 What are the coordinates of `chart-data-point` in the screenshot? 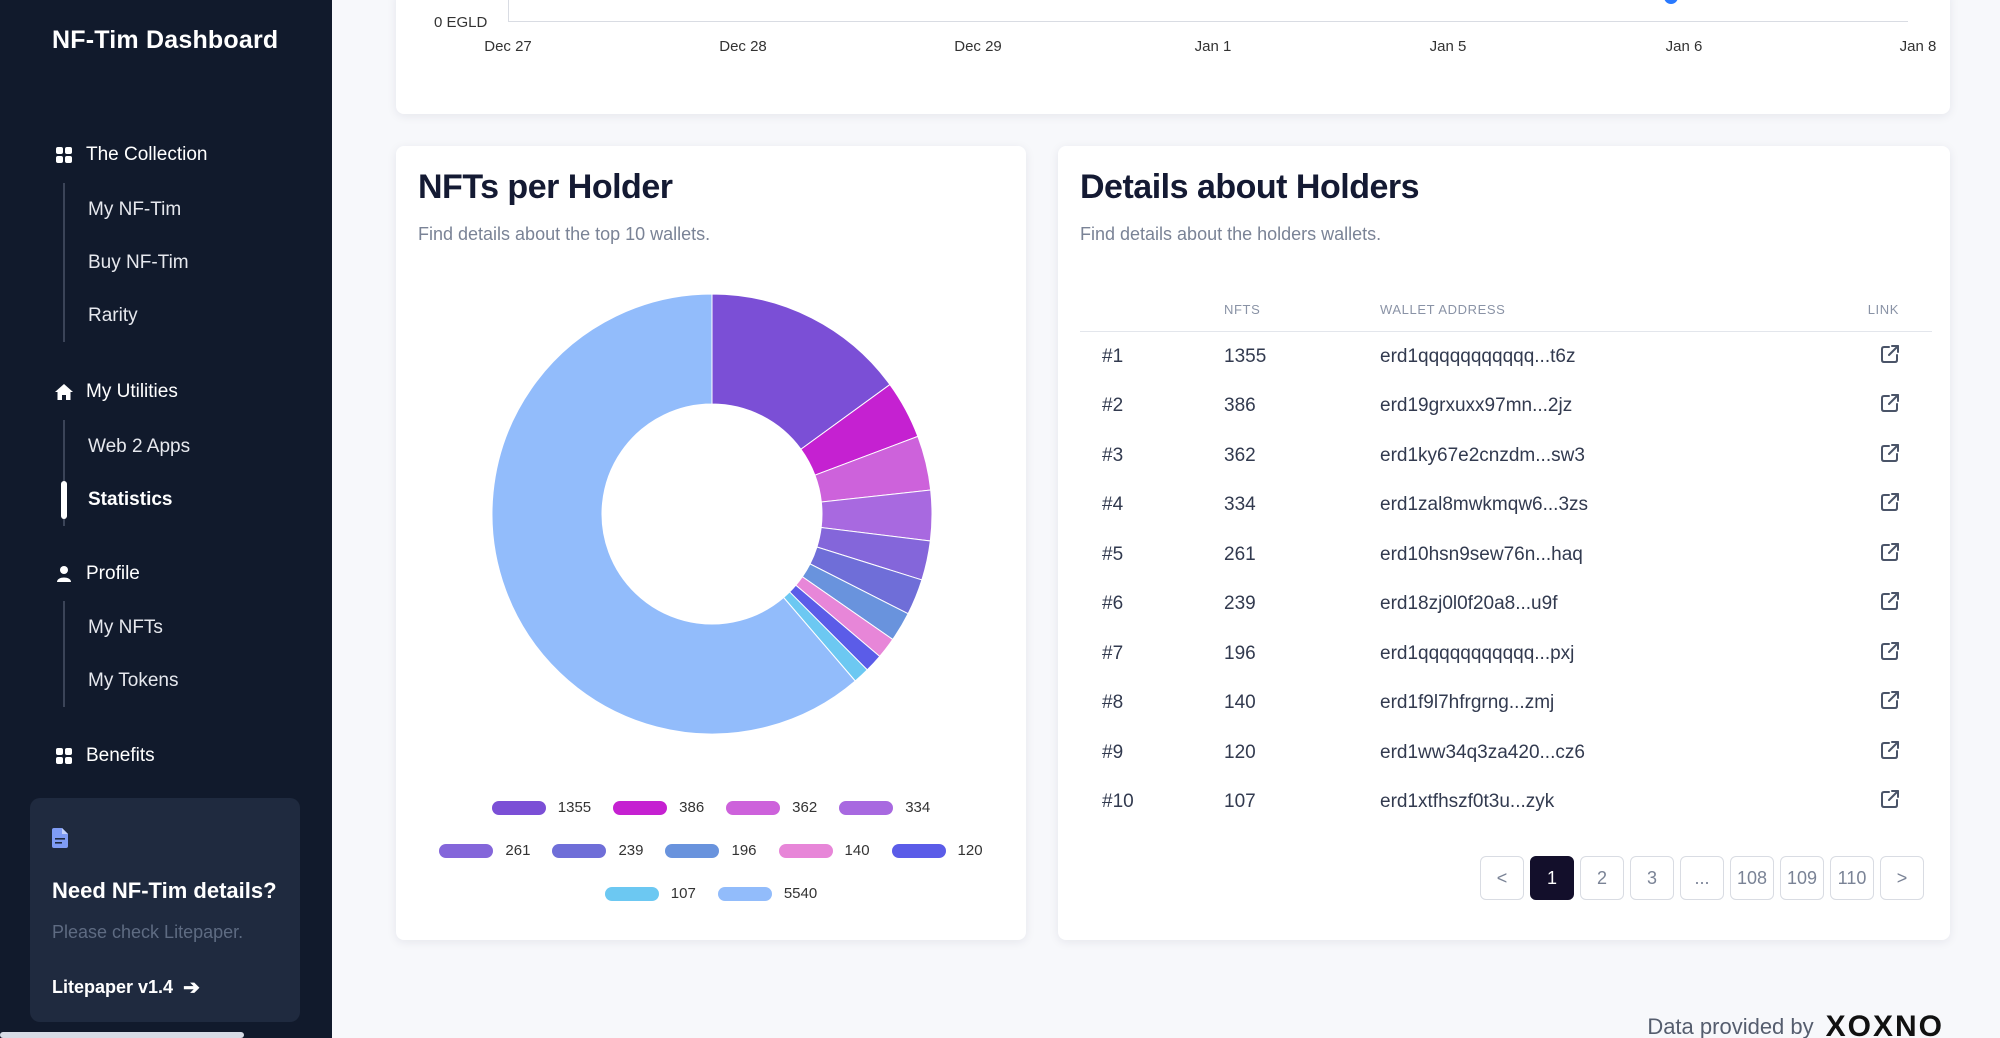 It's located at (1671, 2).